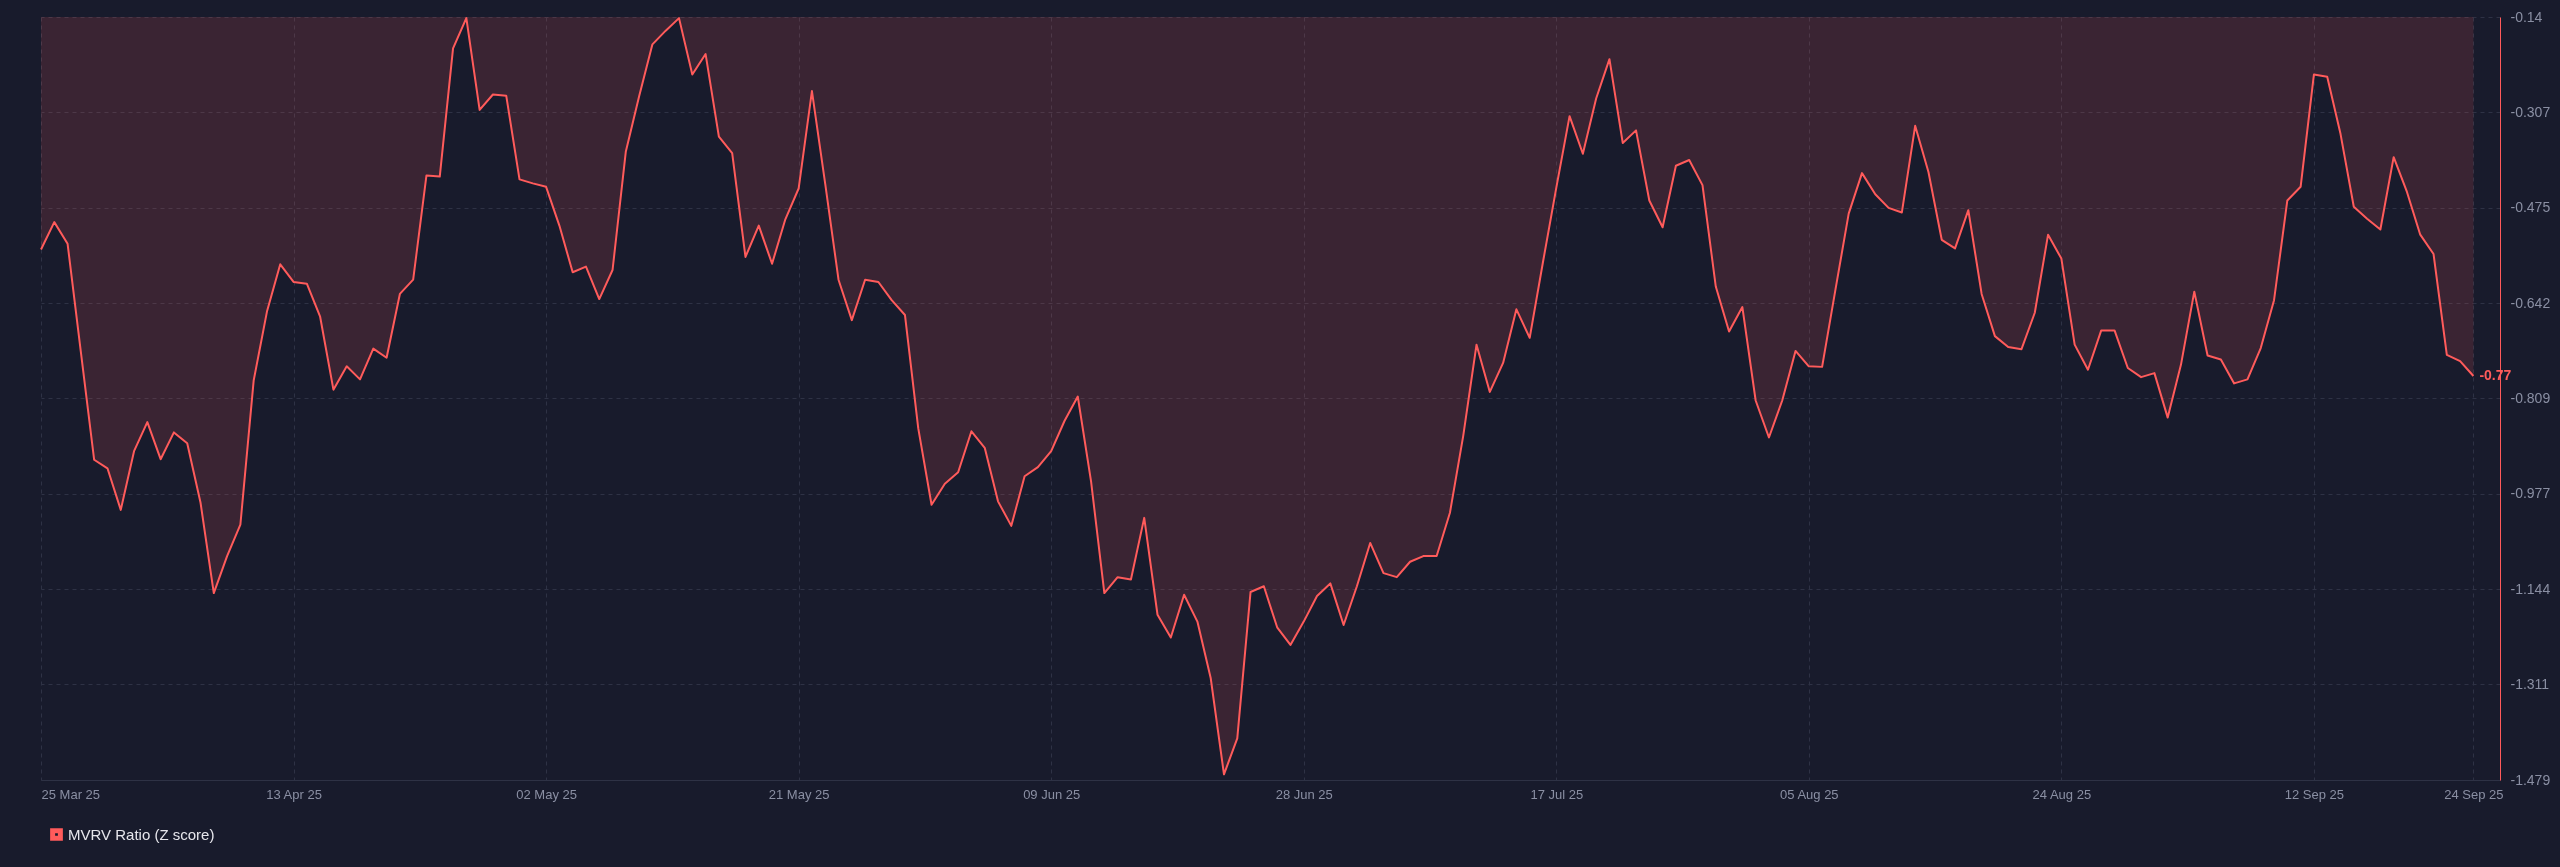  Describe the element at coordinates (2530, 493) in the screenshot. I see `y-tick-label: -0.977` at that location.